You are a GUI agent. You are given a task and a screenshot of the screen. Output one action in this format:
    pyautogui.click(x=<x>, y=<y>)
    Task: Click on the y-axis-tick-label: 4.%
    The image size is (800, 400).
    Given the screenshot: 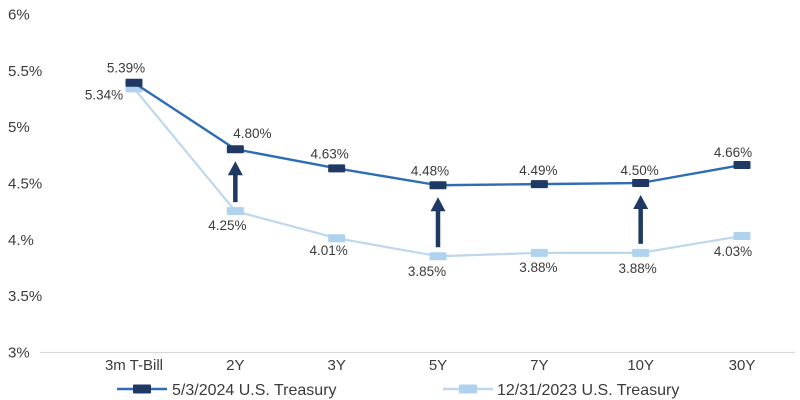 What is the action you would take?
    pyautogui.click(x=21, y=240)
    